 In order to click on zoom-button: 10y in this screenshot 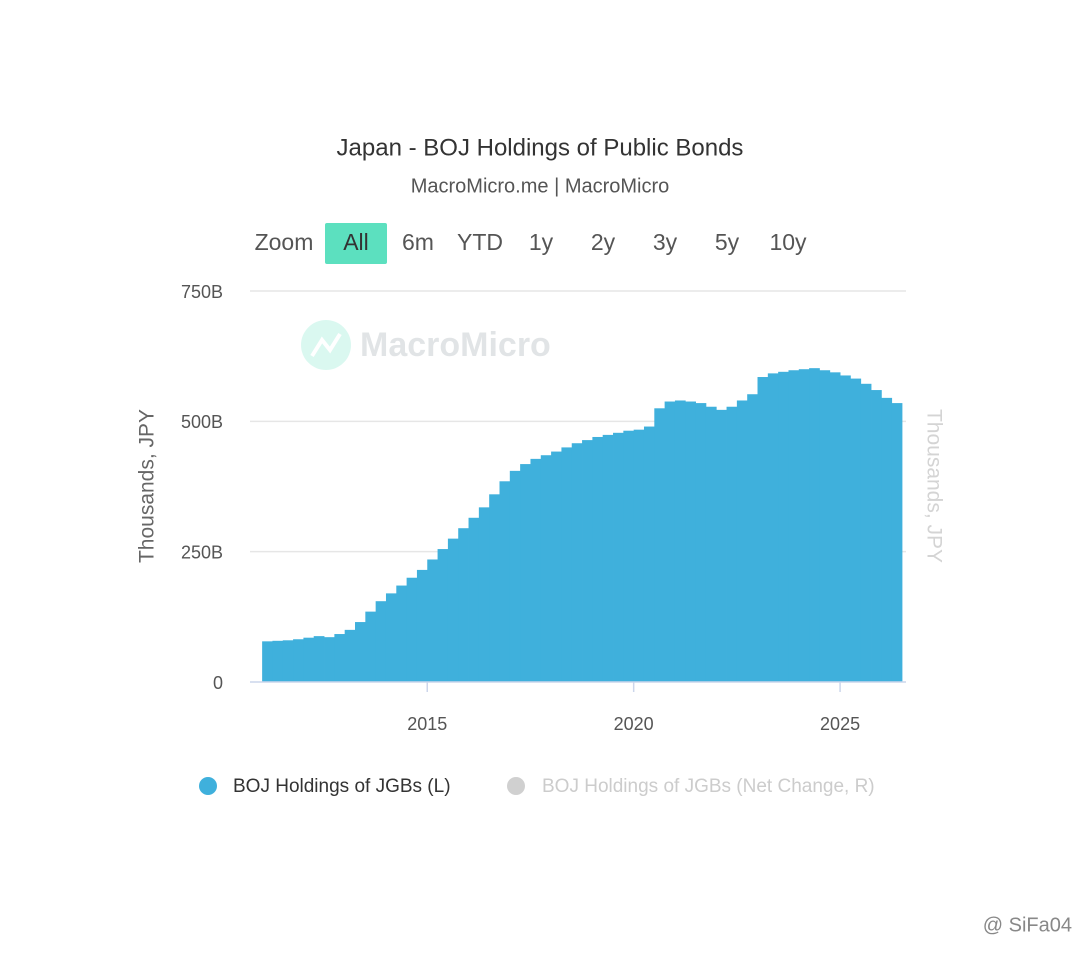, I will do `click(788, 242)`.